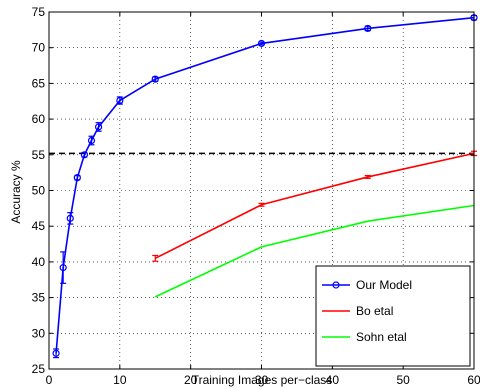 This screenshot has height=389, width=480. I want to click on y-tick-label: 75, so click(39, 12).